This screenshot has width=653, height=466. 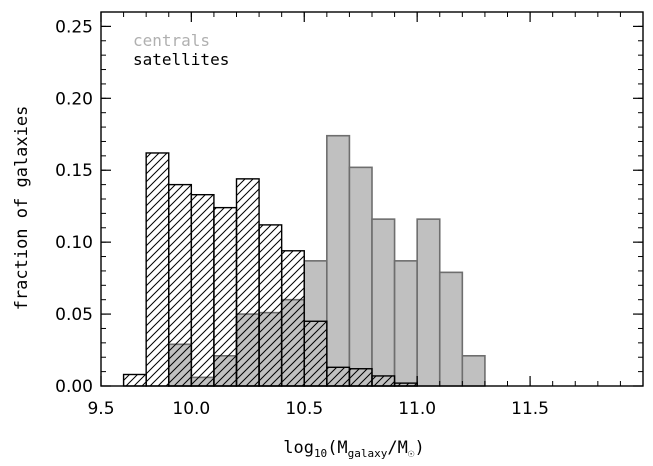 What do you see at coordinates (417, 409) in the screenshot?
I see `x-tick-label: 11.0` at bounding box center [417, 409].